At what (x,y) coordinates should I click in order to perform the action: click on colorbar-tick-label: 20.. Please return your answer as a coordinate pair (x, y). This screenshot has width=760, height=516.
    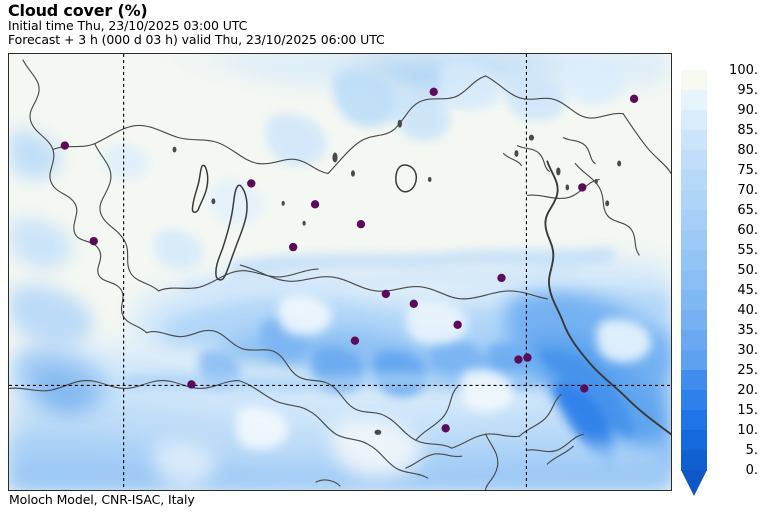
    Looking at the image, I should click on (747, 390).